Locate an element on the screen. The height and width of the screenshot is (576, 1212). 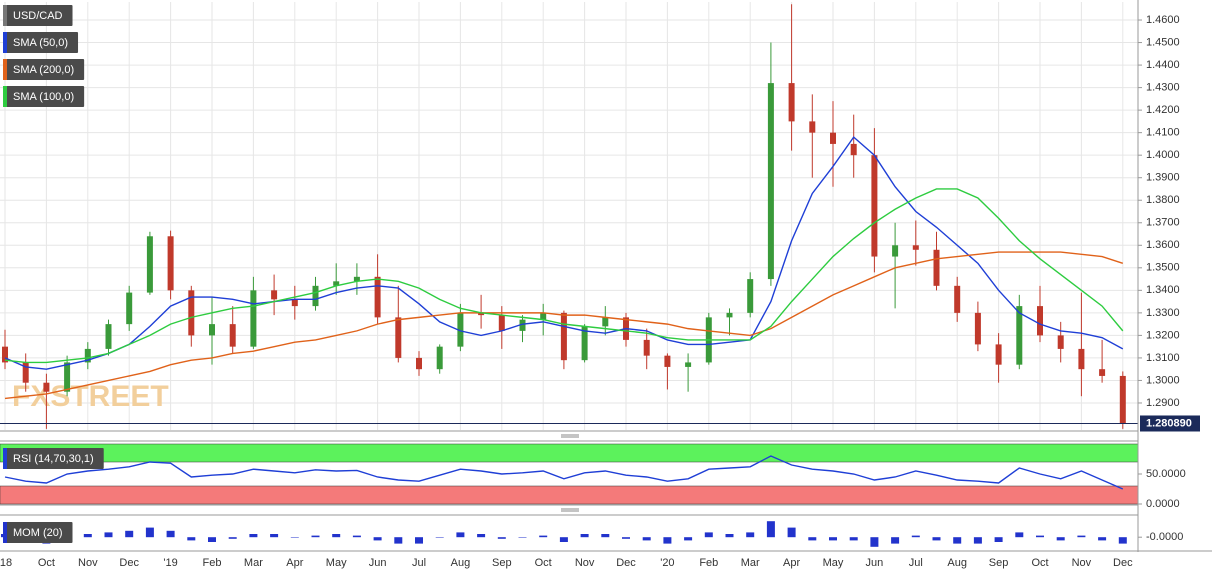
legend-item: SMA (100,0) is located at coordinates (44, 96).